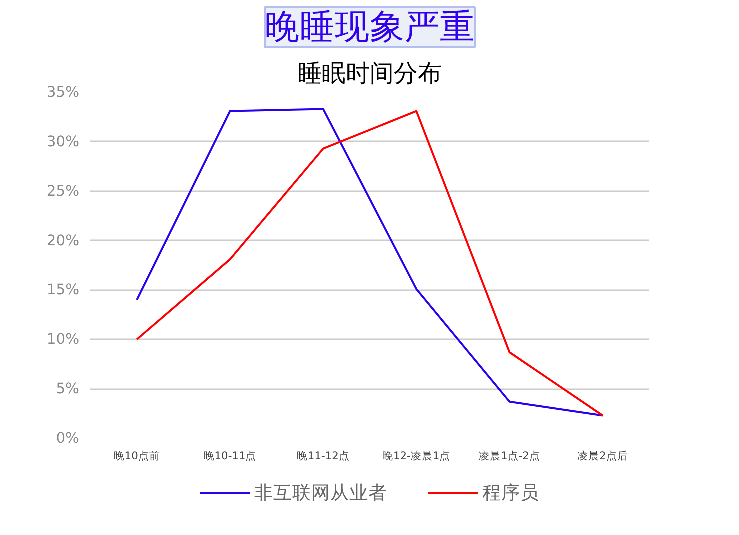  Describe the element at coordinates (63, 191) in the screenshot. I see `y-tick-label: 25%` at that location.